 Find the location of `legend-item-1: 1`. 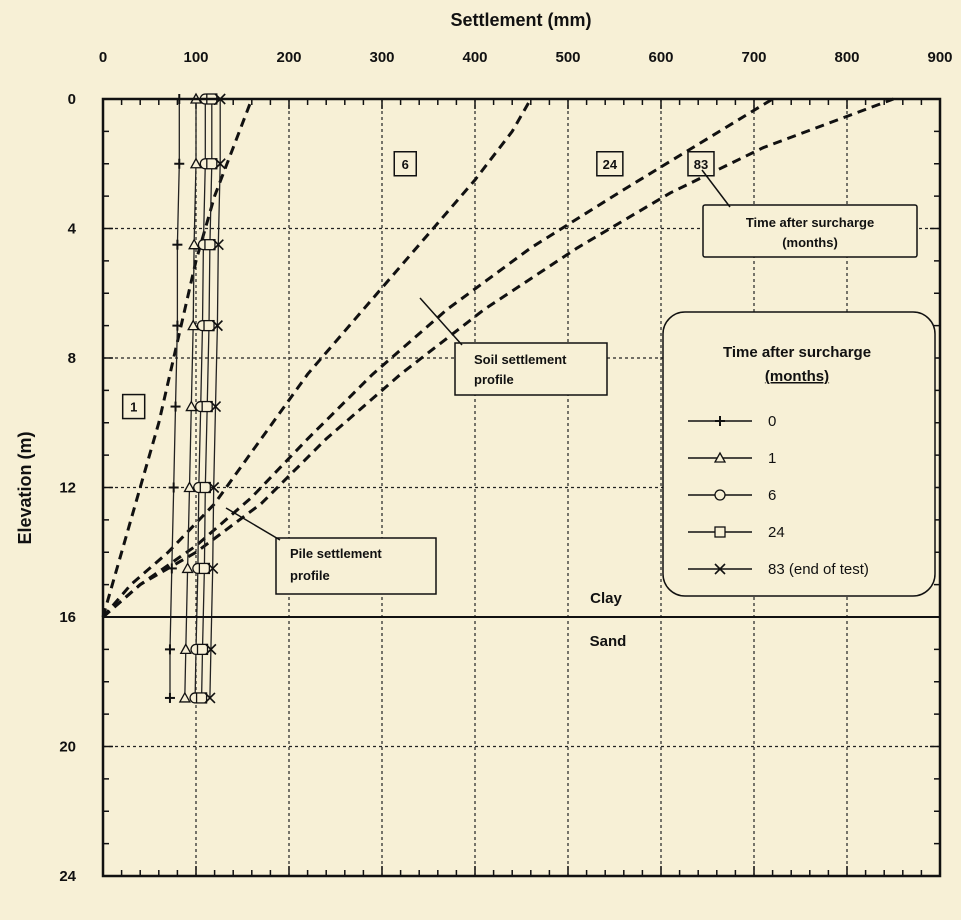

legend-item-1: 1 is located at coordinates (732, 458).